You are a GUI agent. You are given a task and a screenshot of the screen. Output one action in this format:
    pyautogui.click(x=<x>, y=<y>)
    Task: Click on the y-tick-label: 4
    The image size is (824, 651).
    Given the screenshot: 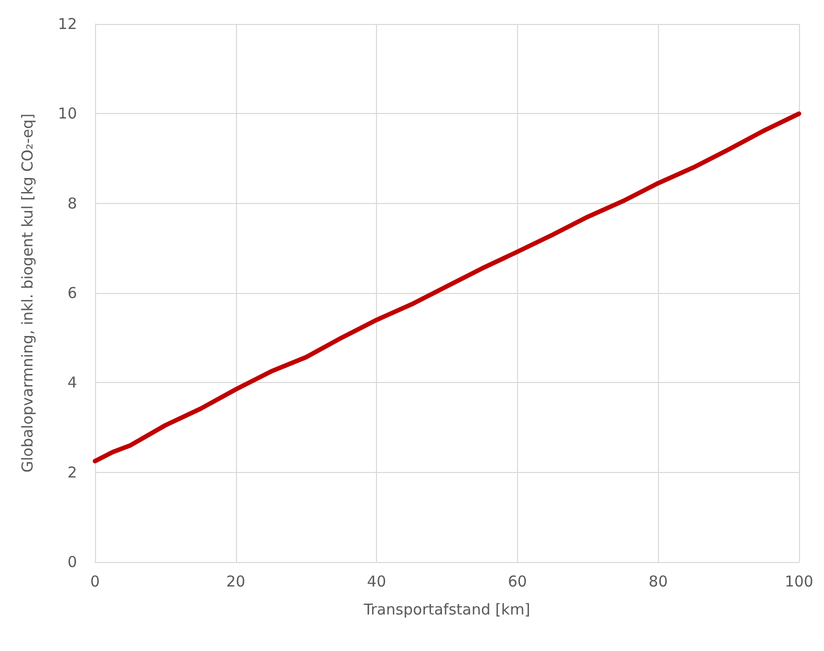 What is the action you would take?
    pyautogui.click(x=72, y=383)
    